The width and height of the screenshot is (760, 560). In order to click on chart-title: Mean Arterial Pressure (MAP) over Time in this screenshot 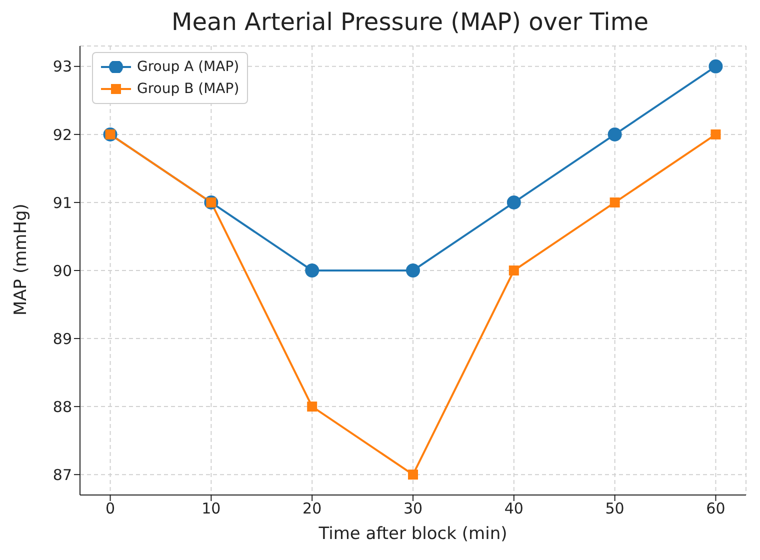, I will do `click(410, 23)`.